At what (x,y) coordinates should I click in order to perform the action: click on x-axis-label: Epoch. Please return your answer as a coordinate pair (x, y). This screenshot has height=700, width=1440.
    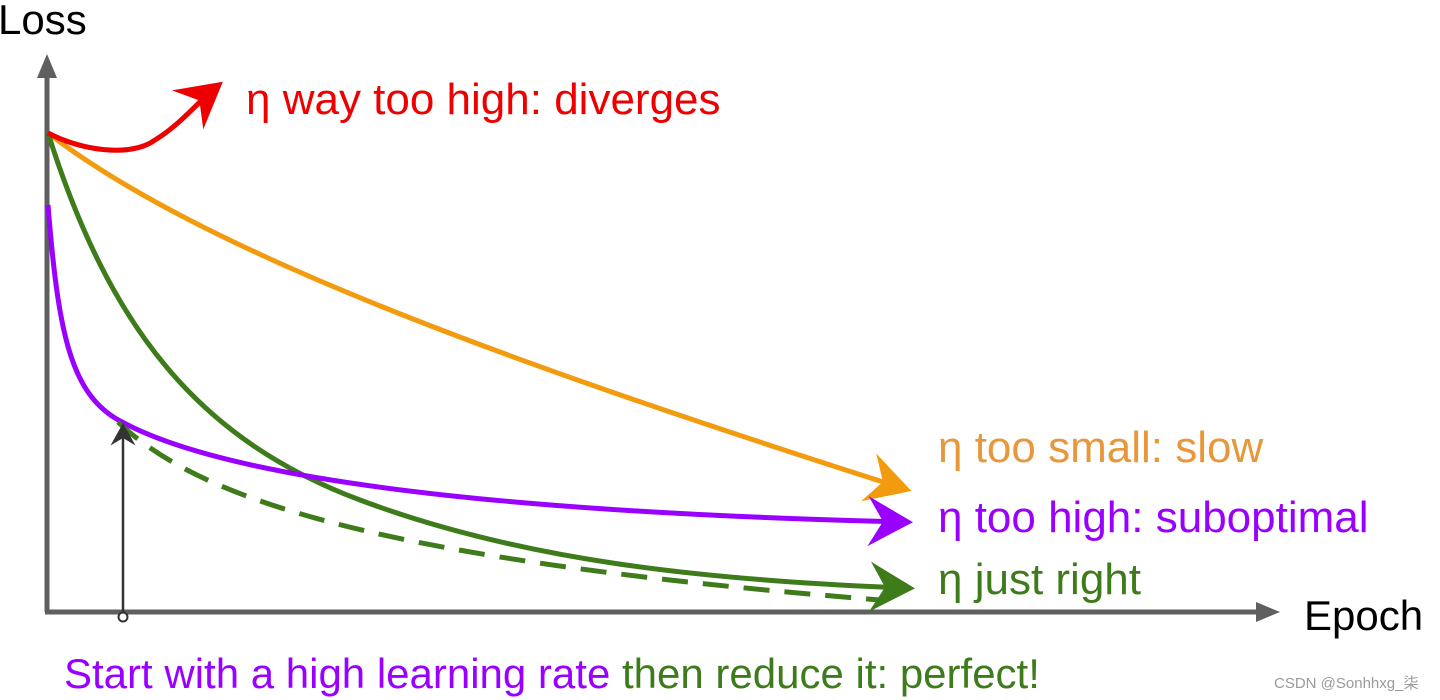
    Looking at the image, I should click on (1363, 615).